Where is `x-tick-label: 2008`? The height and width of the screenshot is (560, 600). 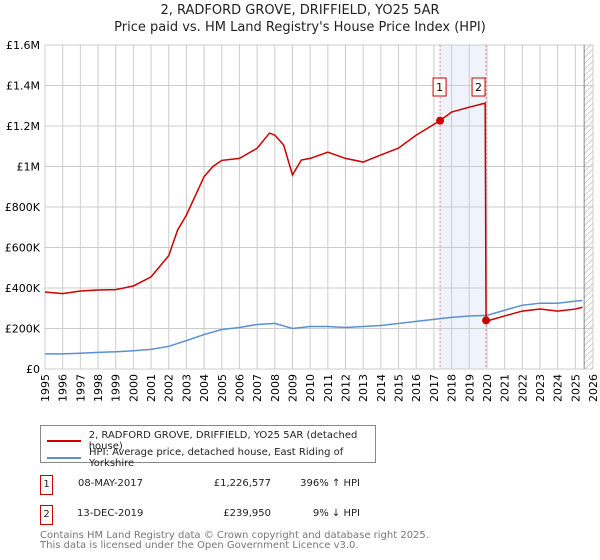
x-tick-label: 2008 is located at coordinates (275, 388).